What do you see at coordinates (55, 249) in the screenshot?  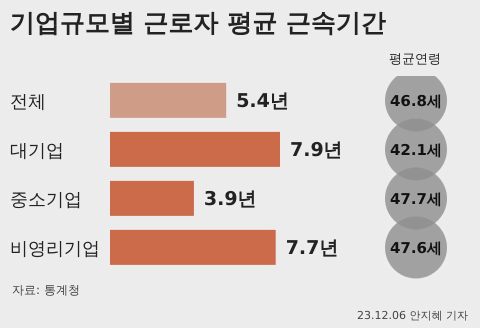 I see `y-tick-label: 비영리기업` at bounding box center [55, 249].